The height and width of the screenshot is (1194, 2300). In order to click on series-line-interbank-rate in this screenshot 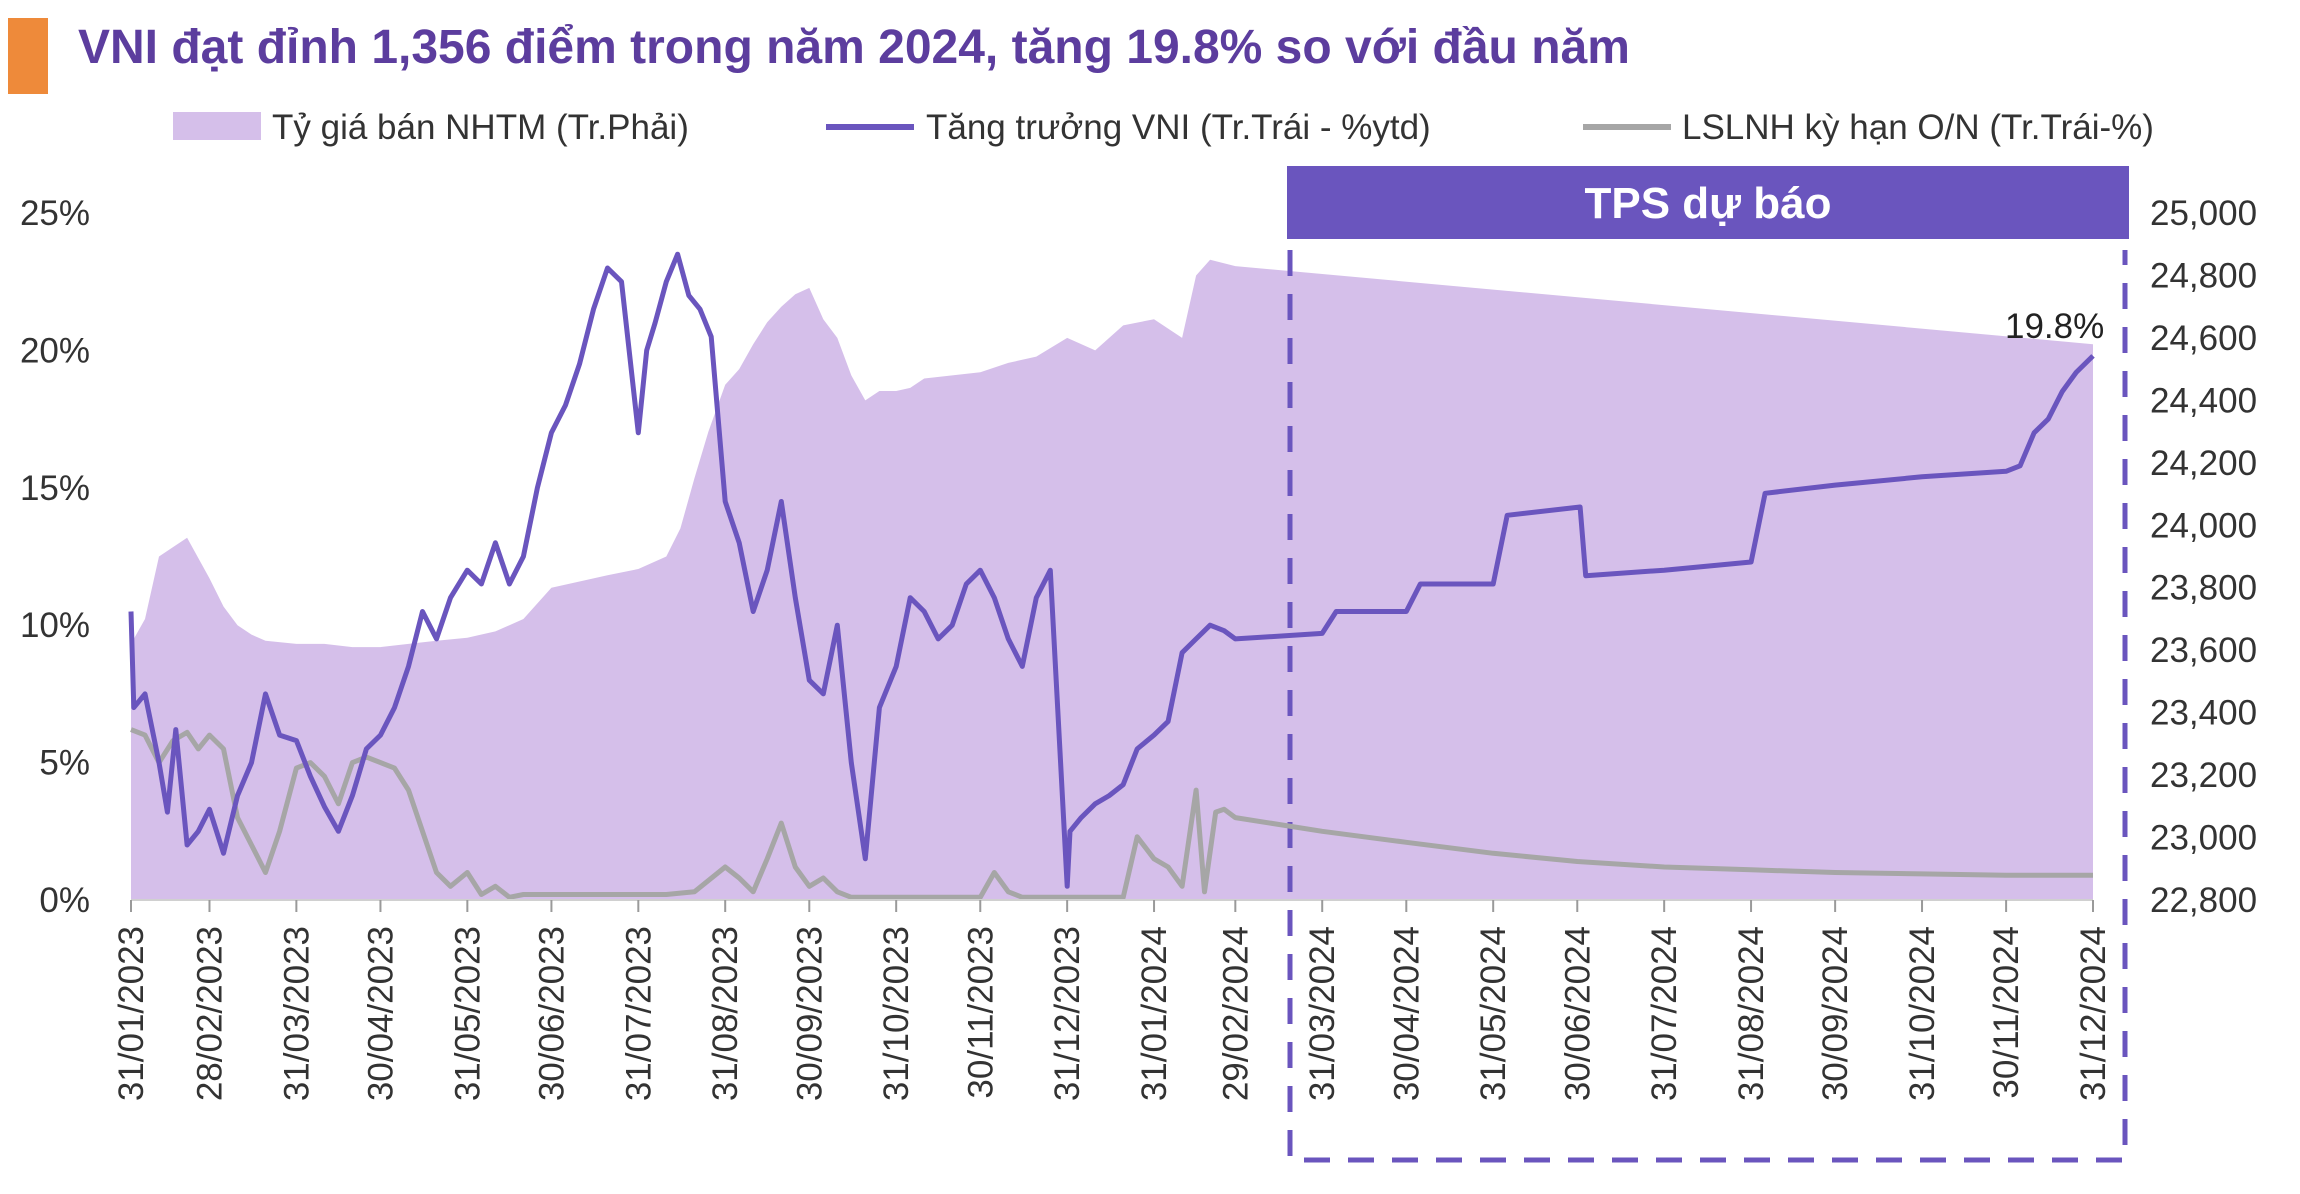, I will do `click(1111, 813)`.